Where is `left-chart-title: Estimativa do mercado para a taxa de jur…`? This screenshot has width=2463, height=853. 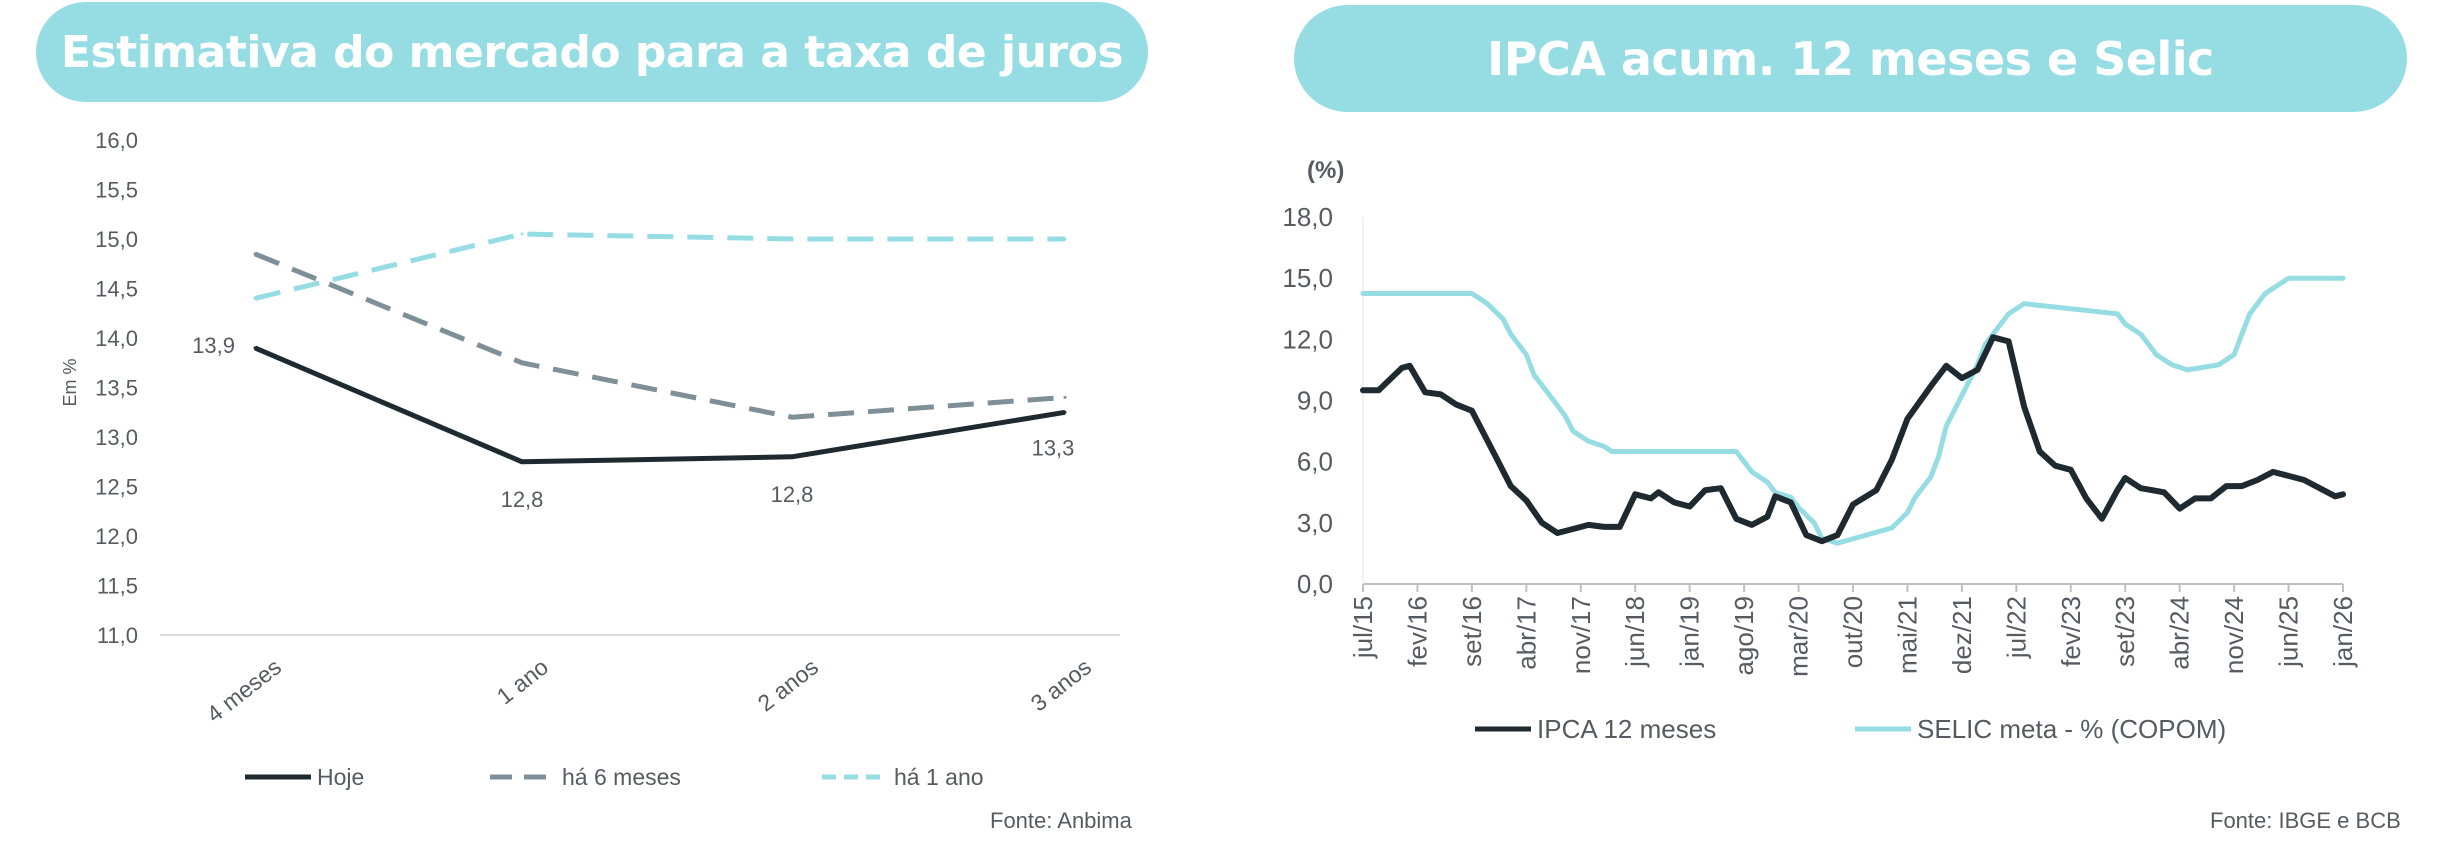
left-chart-title: Estimativa do mercado para a taxa de jur… is located at coordinates (592, 52).